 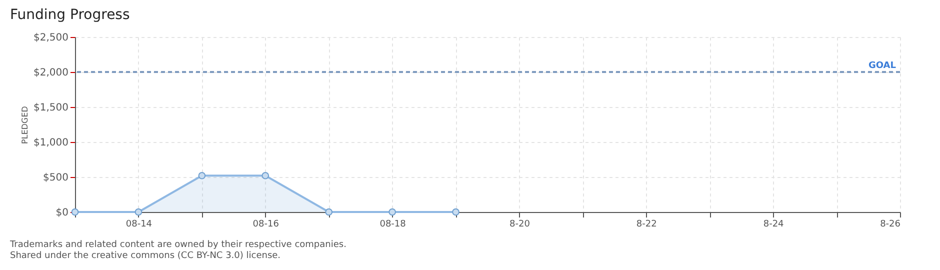 What do you see at coordinates (266, 225) in the screenshot?
I see `x-tick-label: 08-16` at bounding box center [266, 225].